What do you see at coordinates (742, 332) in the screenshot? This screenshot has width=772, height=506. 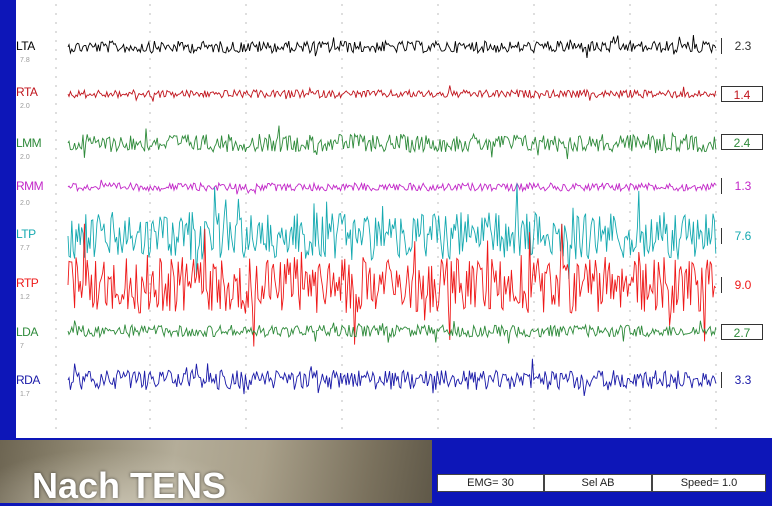 I see `channel-value-lda: 2.7` at bounding box center [742, 332].